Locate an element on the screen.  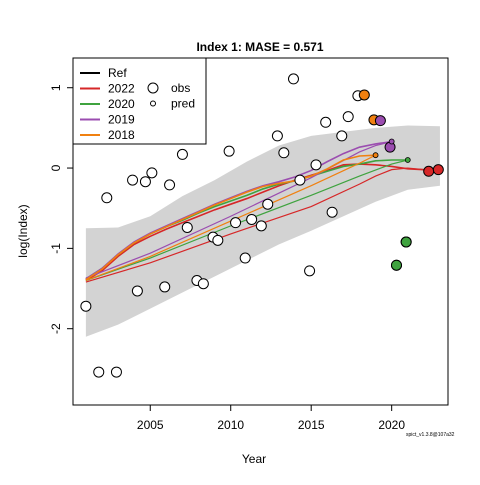
legend-label-pred: pred is located at coordinates (183, 104).